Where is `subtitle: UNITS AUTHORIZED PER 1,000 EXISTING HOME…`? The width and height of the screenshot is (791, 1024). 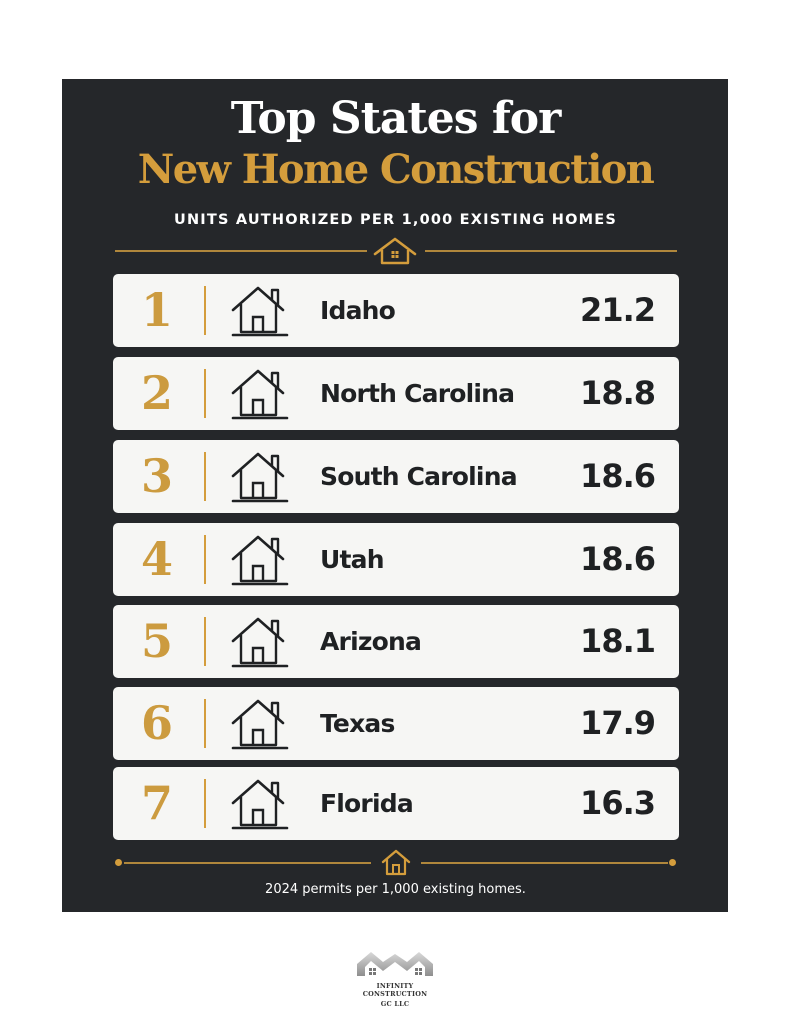 subtitle: UNITS AUTHORIZED PER 1,000 EXISTING HOME… is located at coordinates (395, 220).